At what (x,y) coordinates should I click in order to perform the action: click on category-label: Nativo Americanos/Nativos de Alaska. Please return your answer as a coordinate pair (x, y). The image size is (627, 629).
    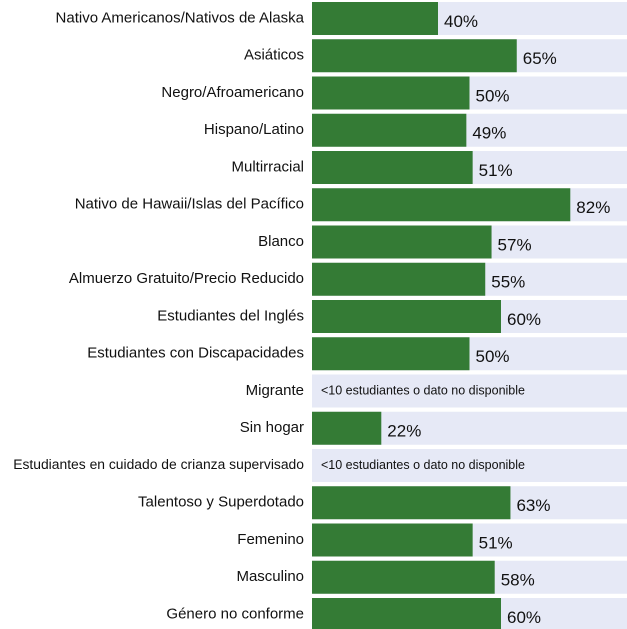
    Looking at the image, I should click on (180, 17).